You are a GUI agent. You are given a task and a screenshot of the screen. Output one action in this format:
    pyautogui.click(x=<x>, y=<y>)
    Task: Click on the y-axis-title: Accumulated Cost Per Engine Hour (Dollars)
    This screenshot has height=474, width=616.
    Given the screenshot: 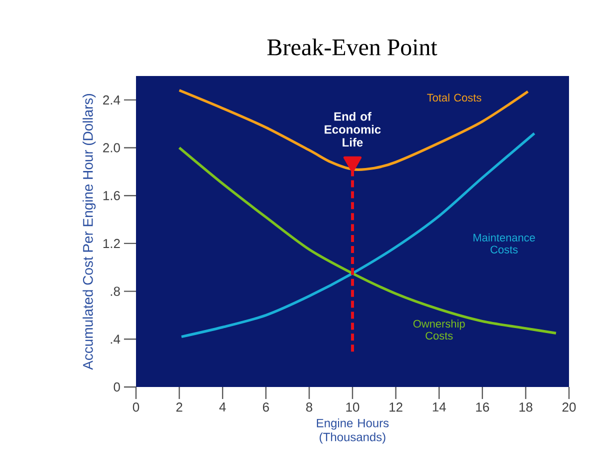 What is the action you would take?
    pyautogui.click(x=89, y=232)
    